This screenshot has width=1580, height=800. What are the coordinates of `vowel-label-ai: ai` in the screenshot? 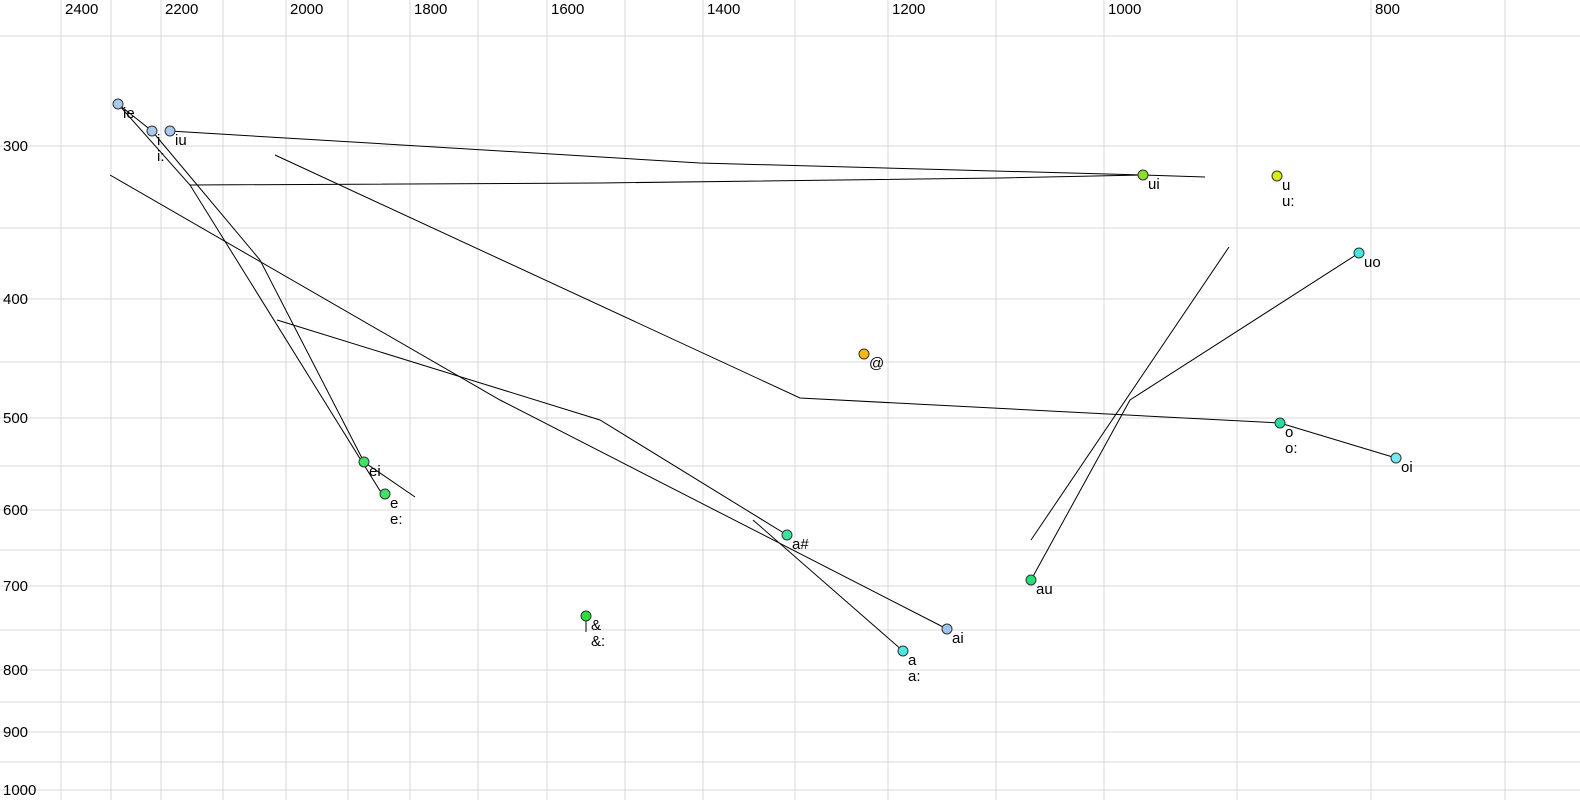 It's located at (958, 638).